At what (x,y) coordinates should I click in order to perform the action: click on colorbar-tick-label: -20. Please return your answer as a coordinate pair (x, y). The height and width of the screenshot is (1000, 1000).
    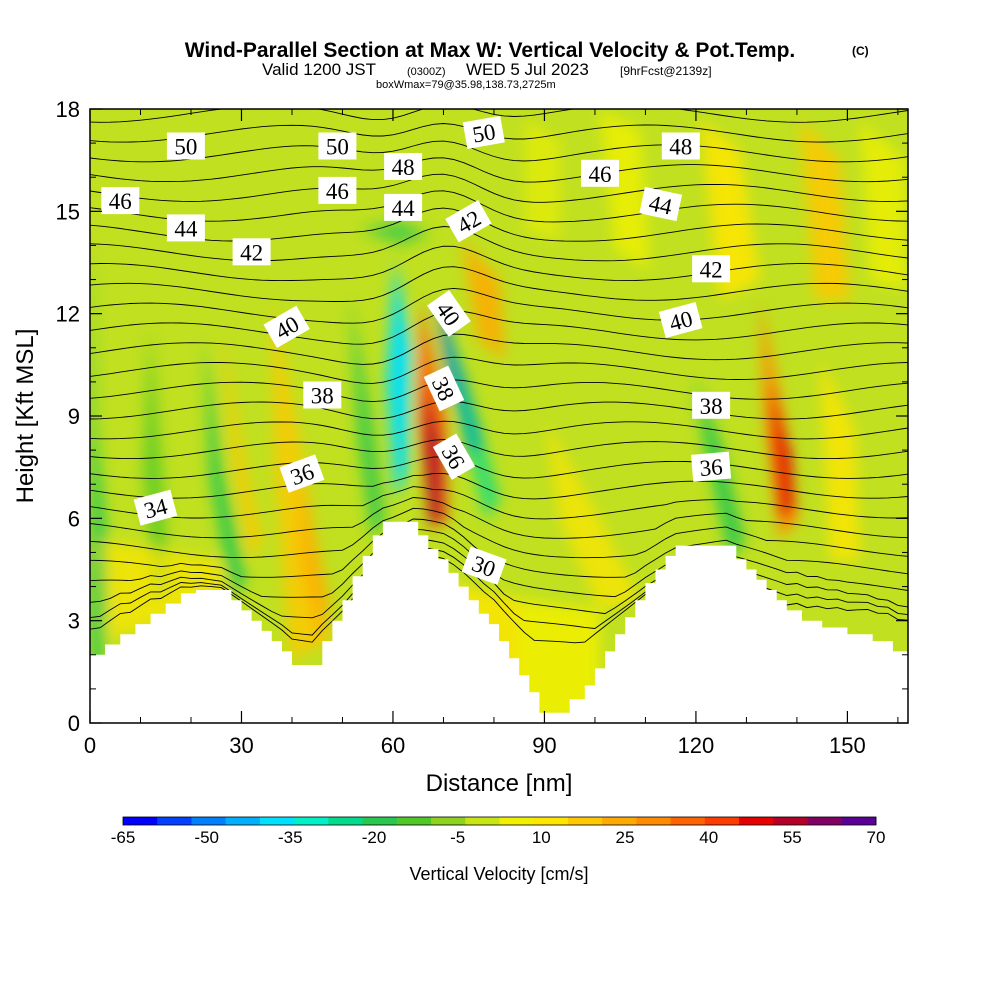
    Looking at the image, I should click on (374, 837).